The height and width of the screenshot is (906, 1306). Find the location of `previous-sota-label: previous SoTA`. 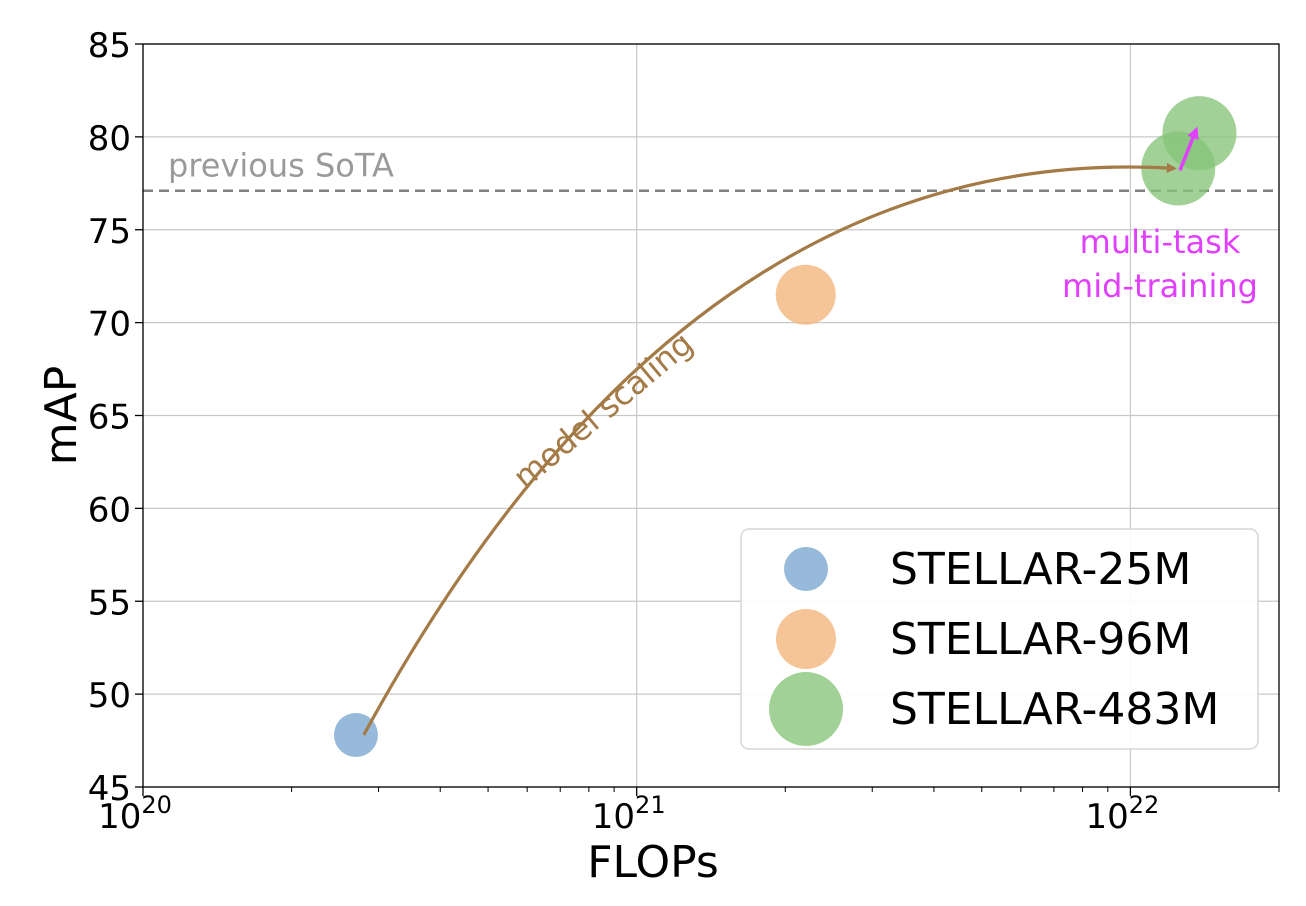

previous-sota-label: previous SoTA is located at coordinates (281, 166).